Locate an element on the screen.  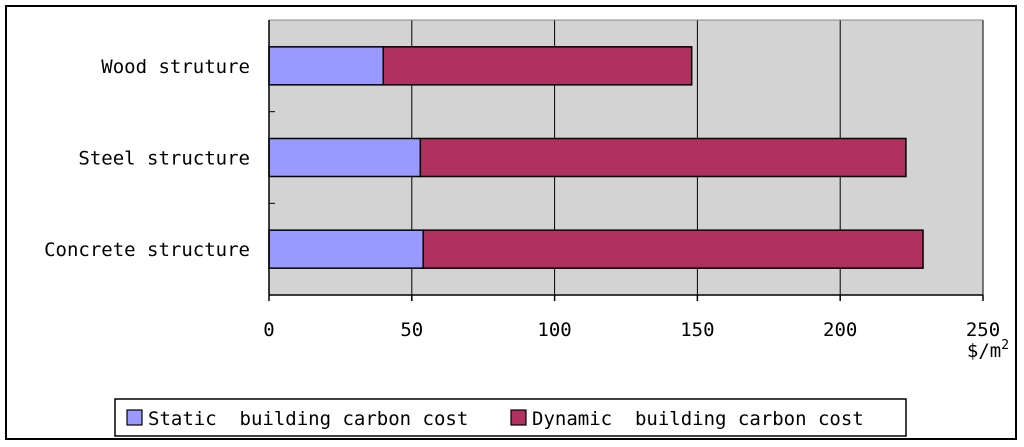
x-tick-label: 100 is located at coordinates (554, 330).